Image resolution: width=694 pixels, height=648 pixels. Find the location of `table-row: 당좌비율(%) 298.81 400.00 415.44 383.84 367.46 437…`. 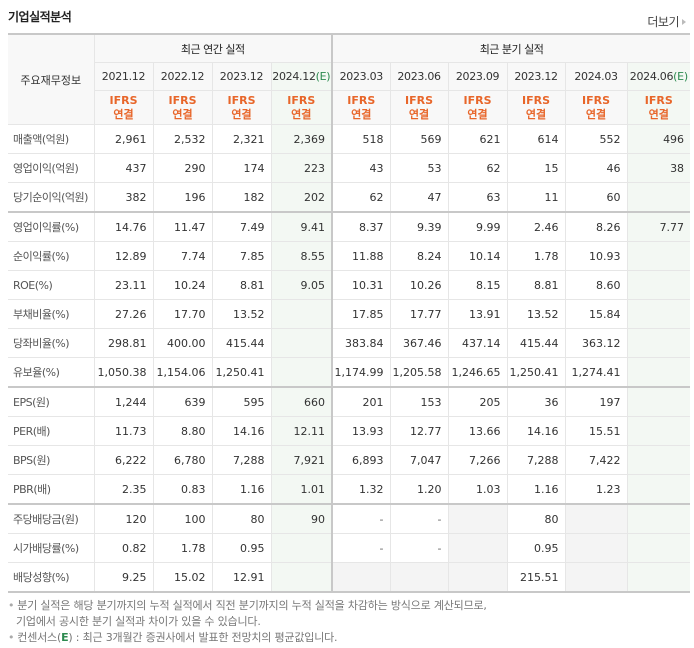

table-row: 당좌비율(%) 298.81 400.00 415.44 383.84 367.46 437… is located at coordinates (349, 343).